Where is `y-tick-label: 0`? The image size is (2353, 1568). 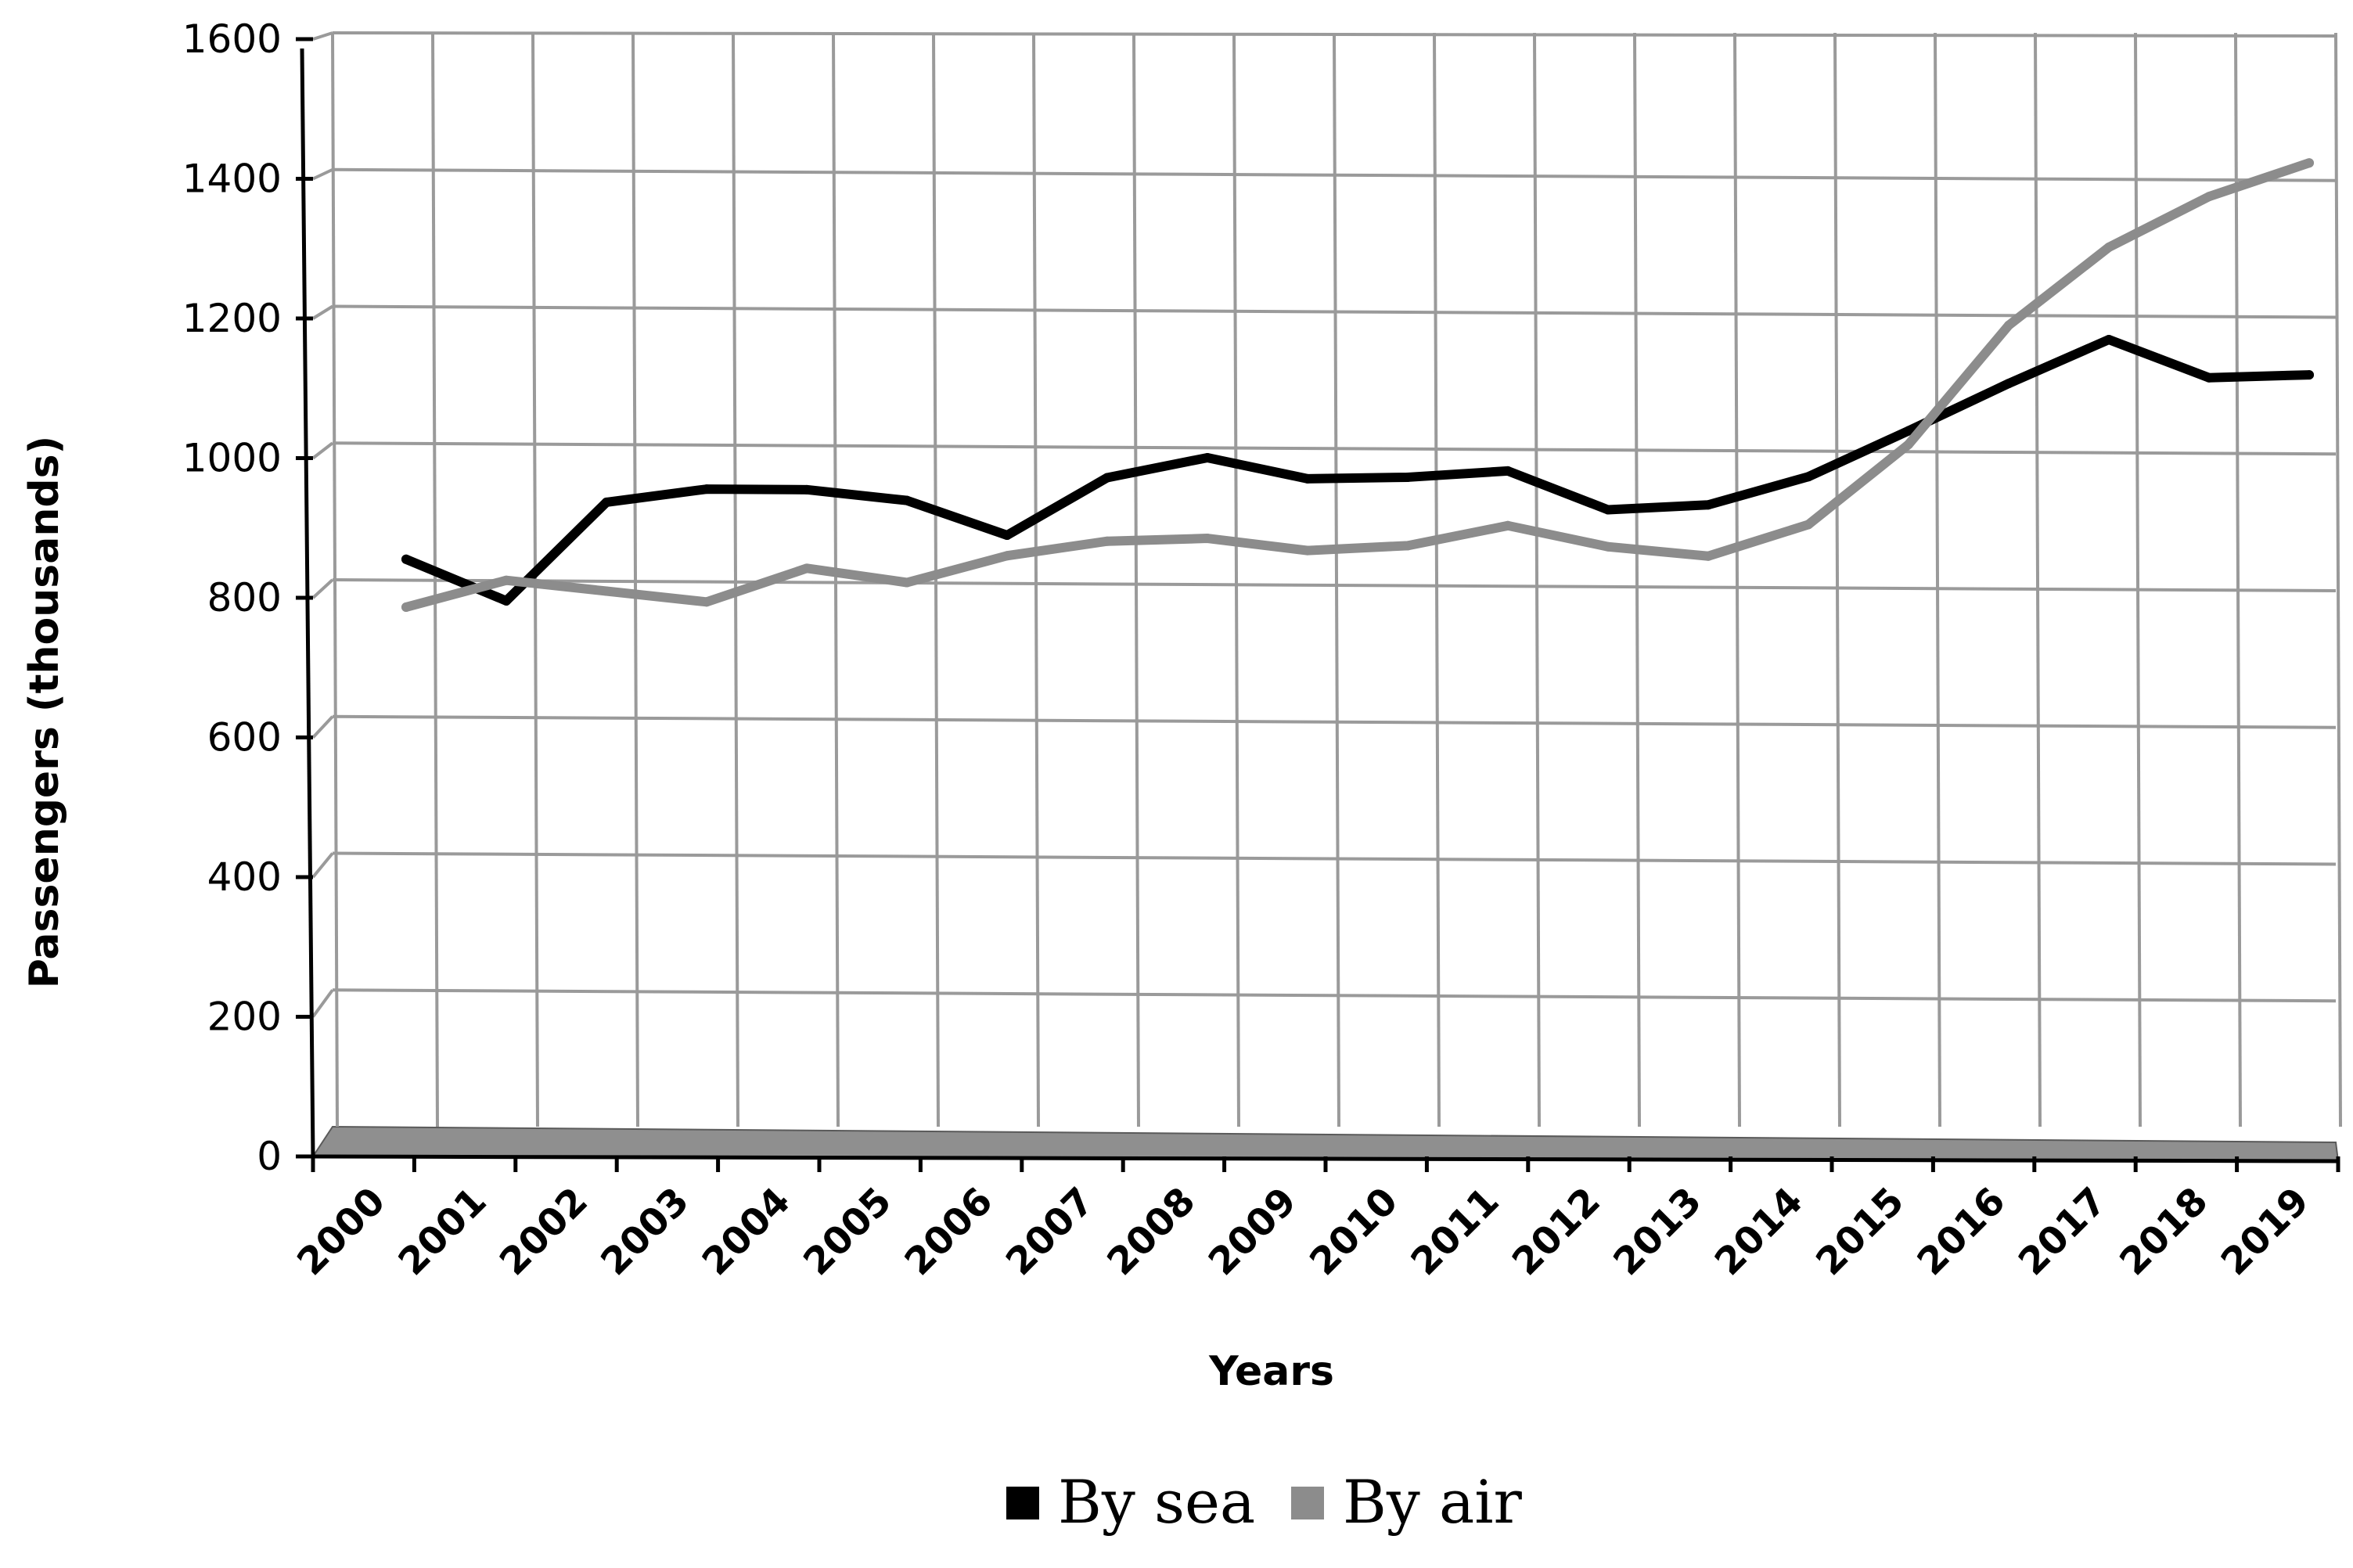
y-tick-label: 0 is located at coordinates (269, 1157).